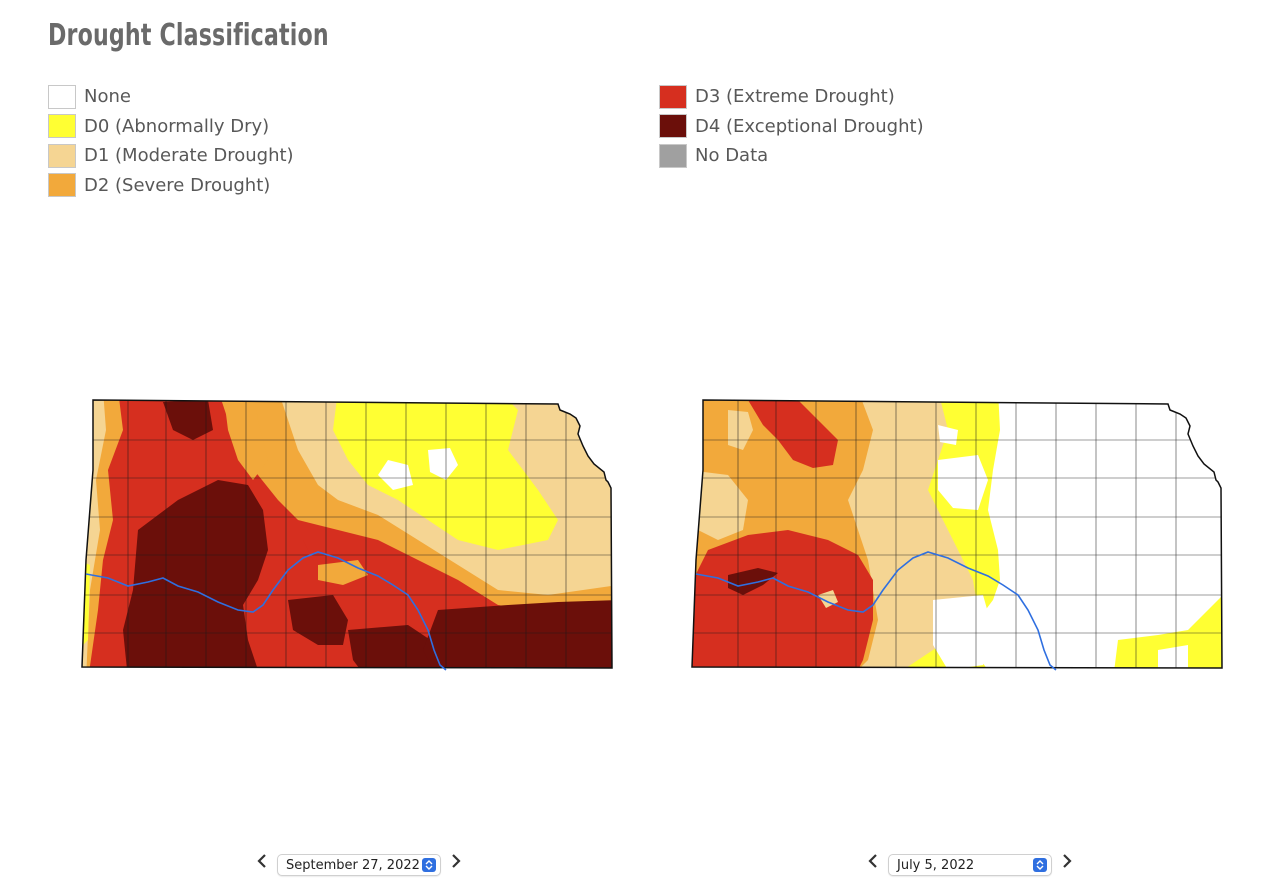  Describe the element at coordinates (957, 535) in the screenshot. I see `kansas-drought-map-july` at that location.